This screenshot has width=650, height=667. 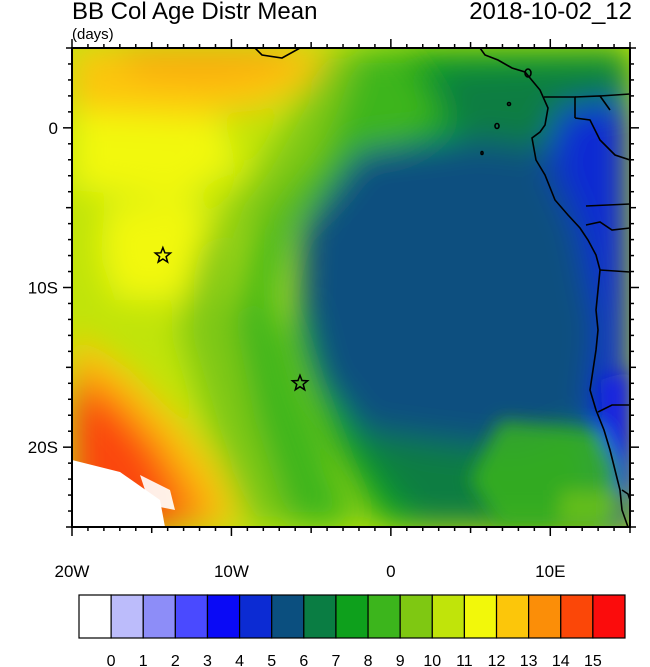 What do you see at coordinates (390, 571) in the screenshot?
I see `lon-label: 0` at bounding box center [390, 571].